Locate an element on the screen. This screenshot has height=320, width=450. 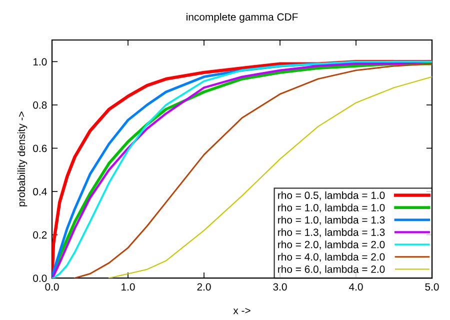
legend-label: rho = 0.5, lambda = 1.0 is located at coordinates (331, 195).